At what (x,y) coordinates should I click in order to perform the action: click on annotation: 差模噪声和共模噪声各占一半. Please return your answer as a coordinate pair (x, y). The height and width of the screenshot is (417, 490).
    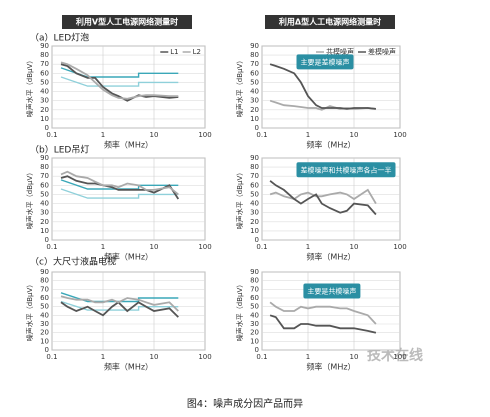
    Looking at the image, I should click on (346, 169).